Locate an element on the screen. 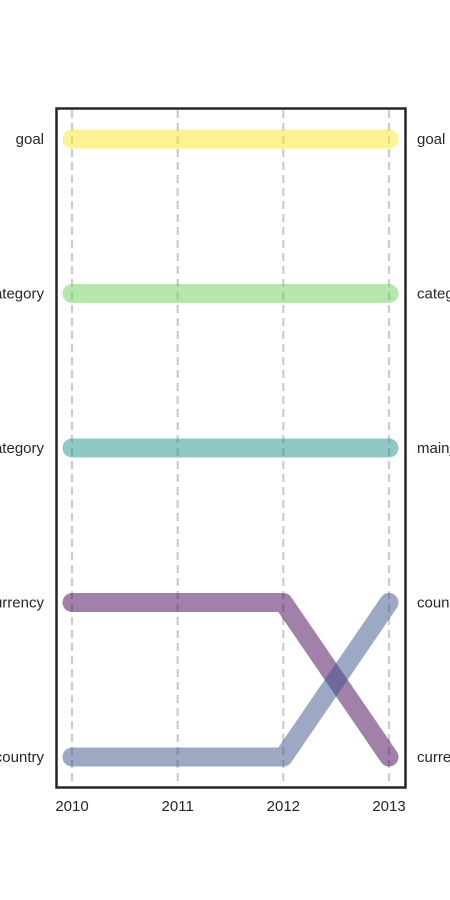 This screenshot has width=450, height=900. left-rank-label: main_category is located at coordinates (22, 448).